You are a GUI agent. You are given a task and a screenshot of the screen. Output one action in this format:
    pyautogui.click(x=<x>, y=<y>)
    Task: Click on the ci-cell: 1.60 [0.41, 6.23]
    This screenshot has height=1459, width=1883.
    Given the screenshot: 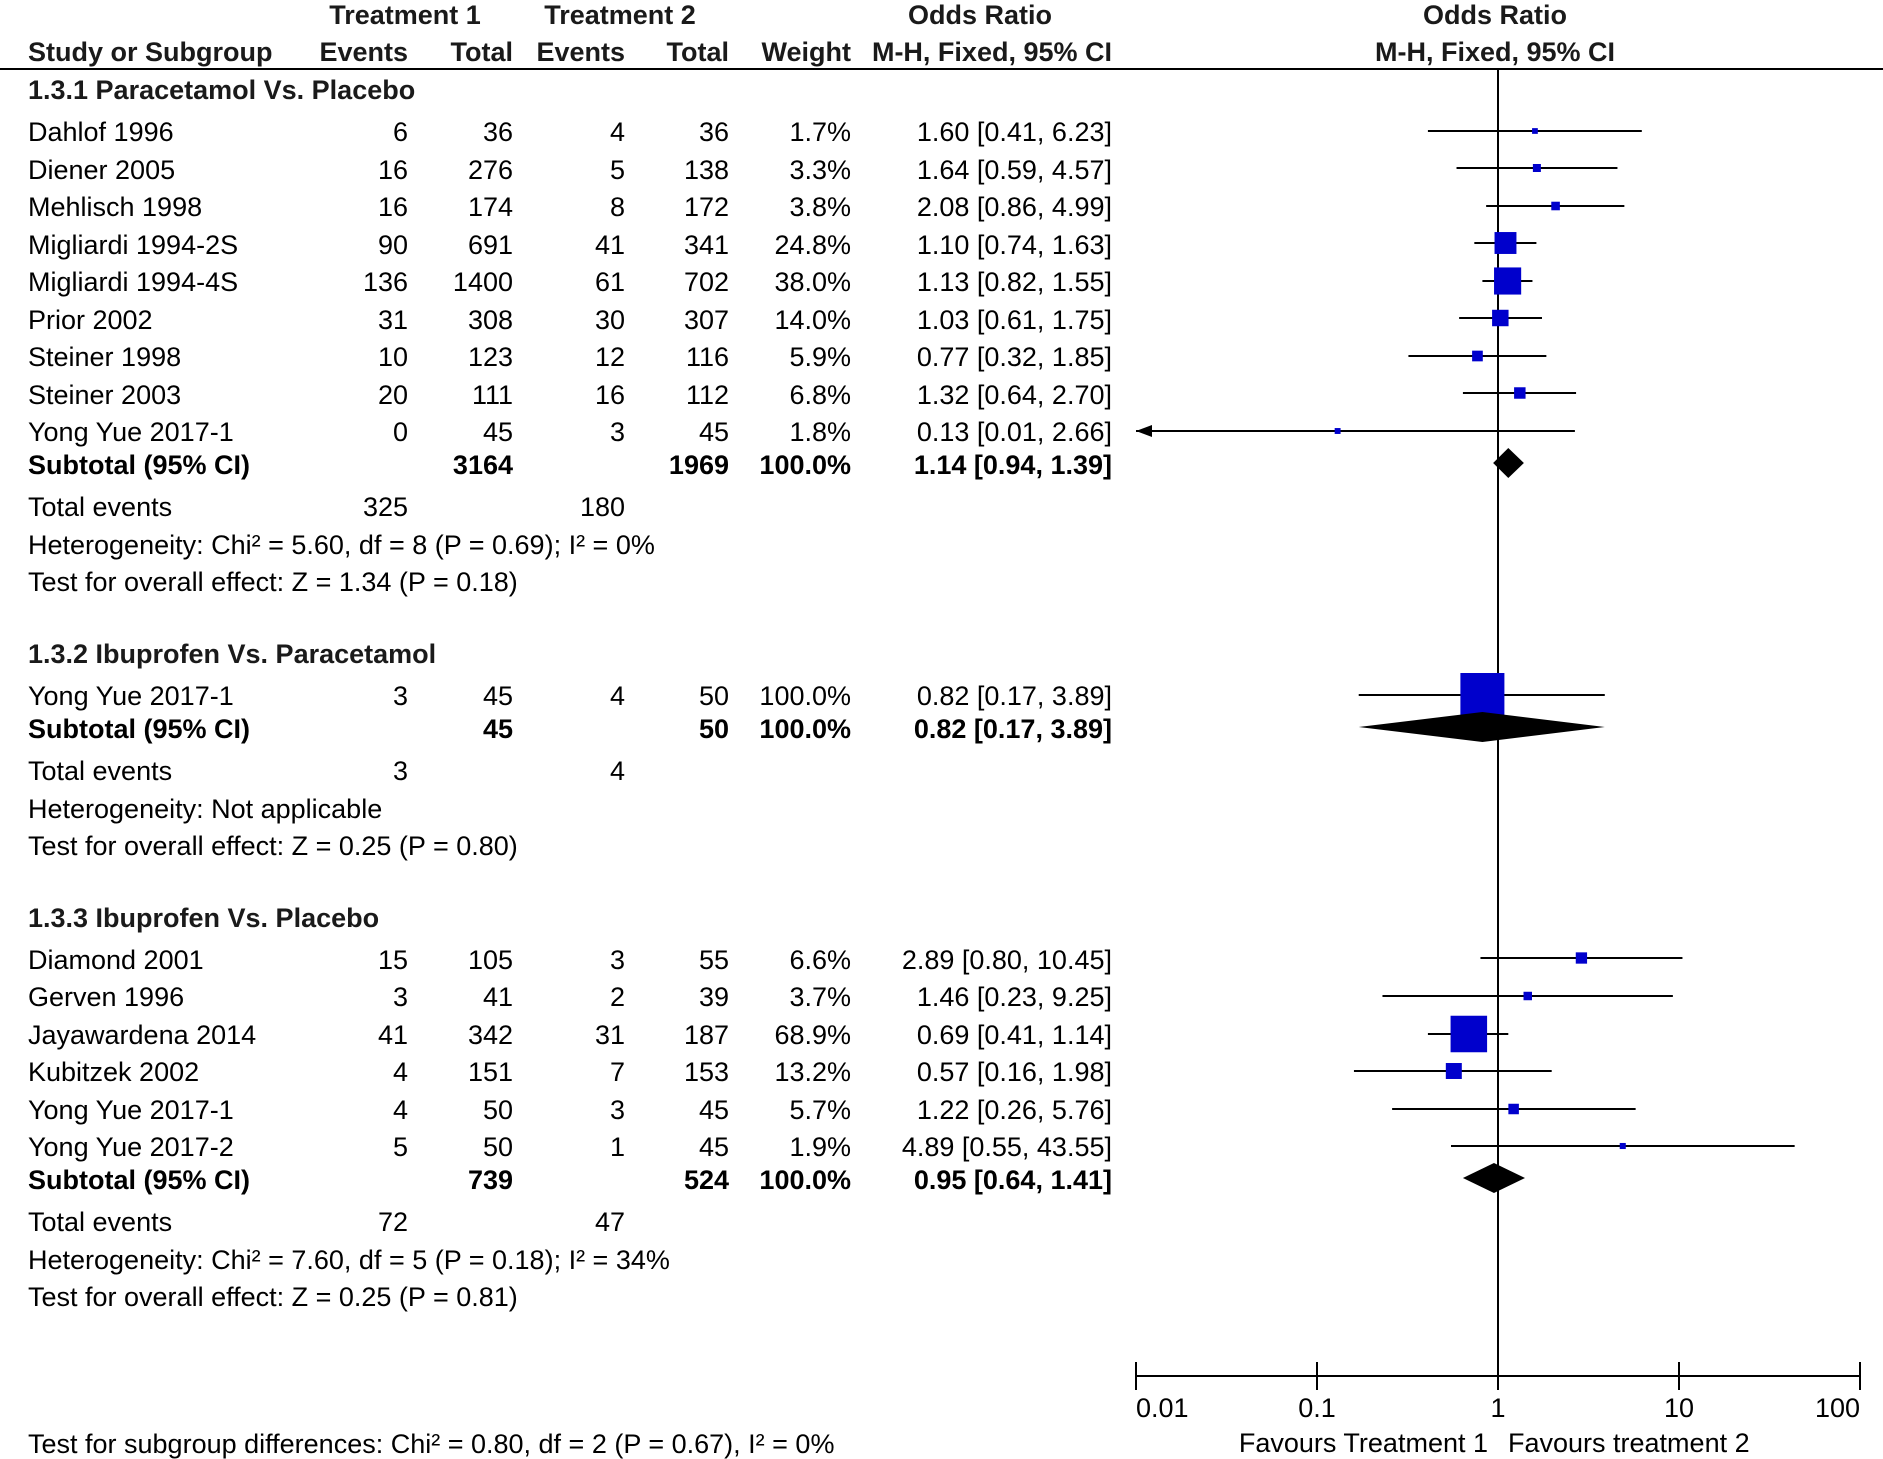 What is the action you would take?
    pyautogui.click(x=1014, y=132)
    